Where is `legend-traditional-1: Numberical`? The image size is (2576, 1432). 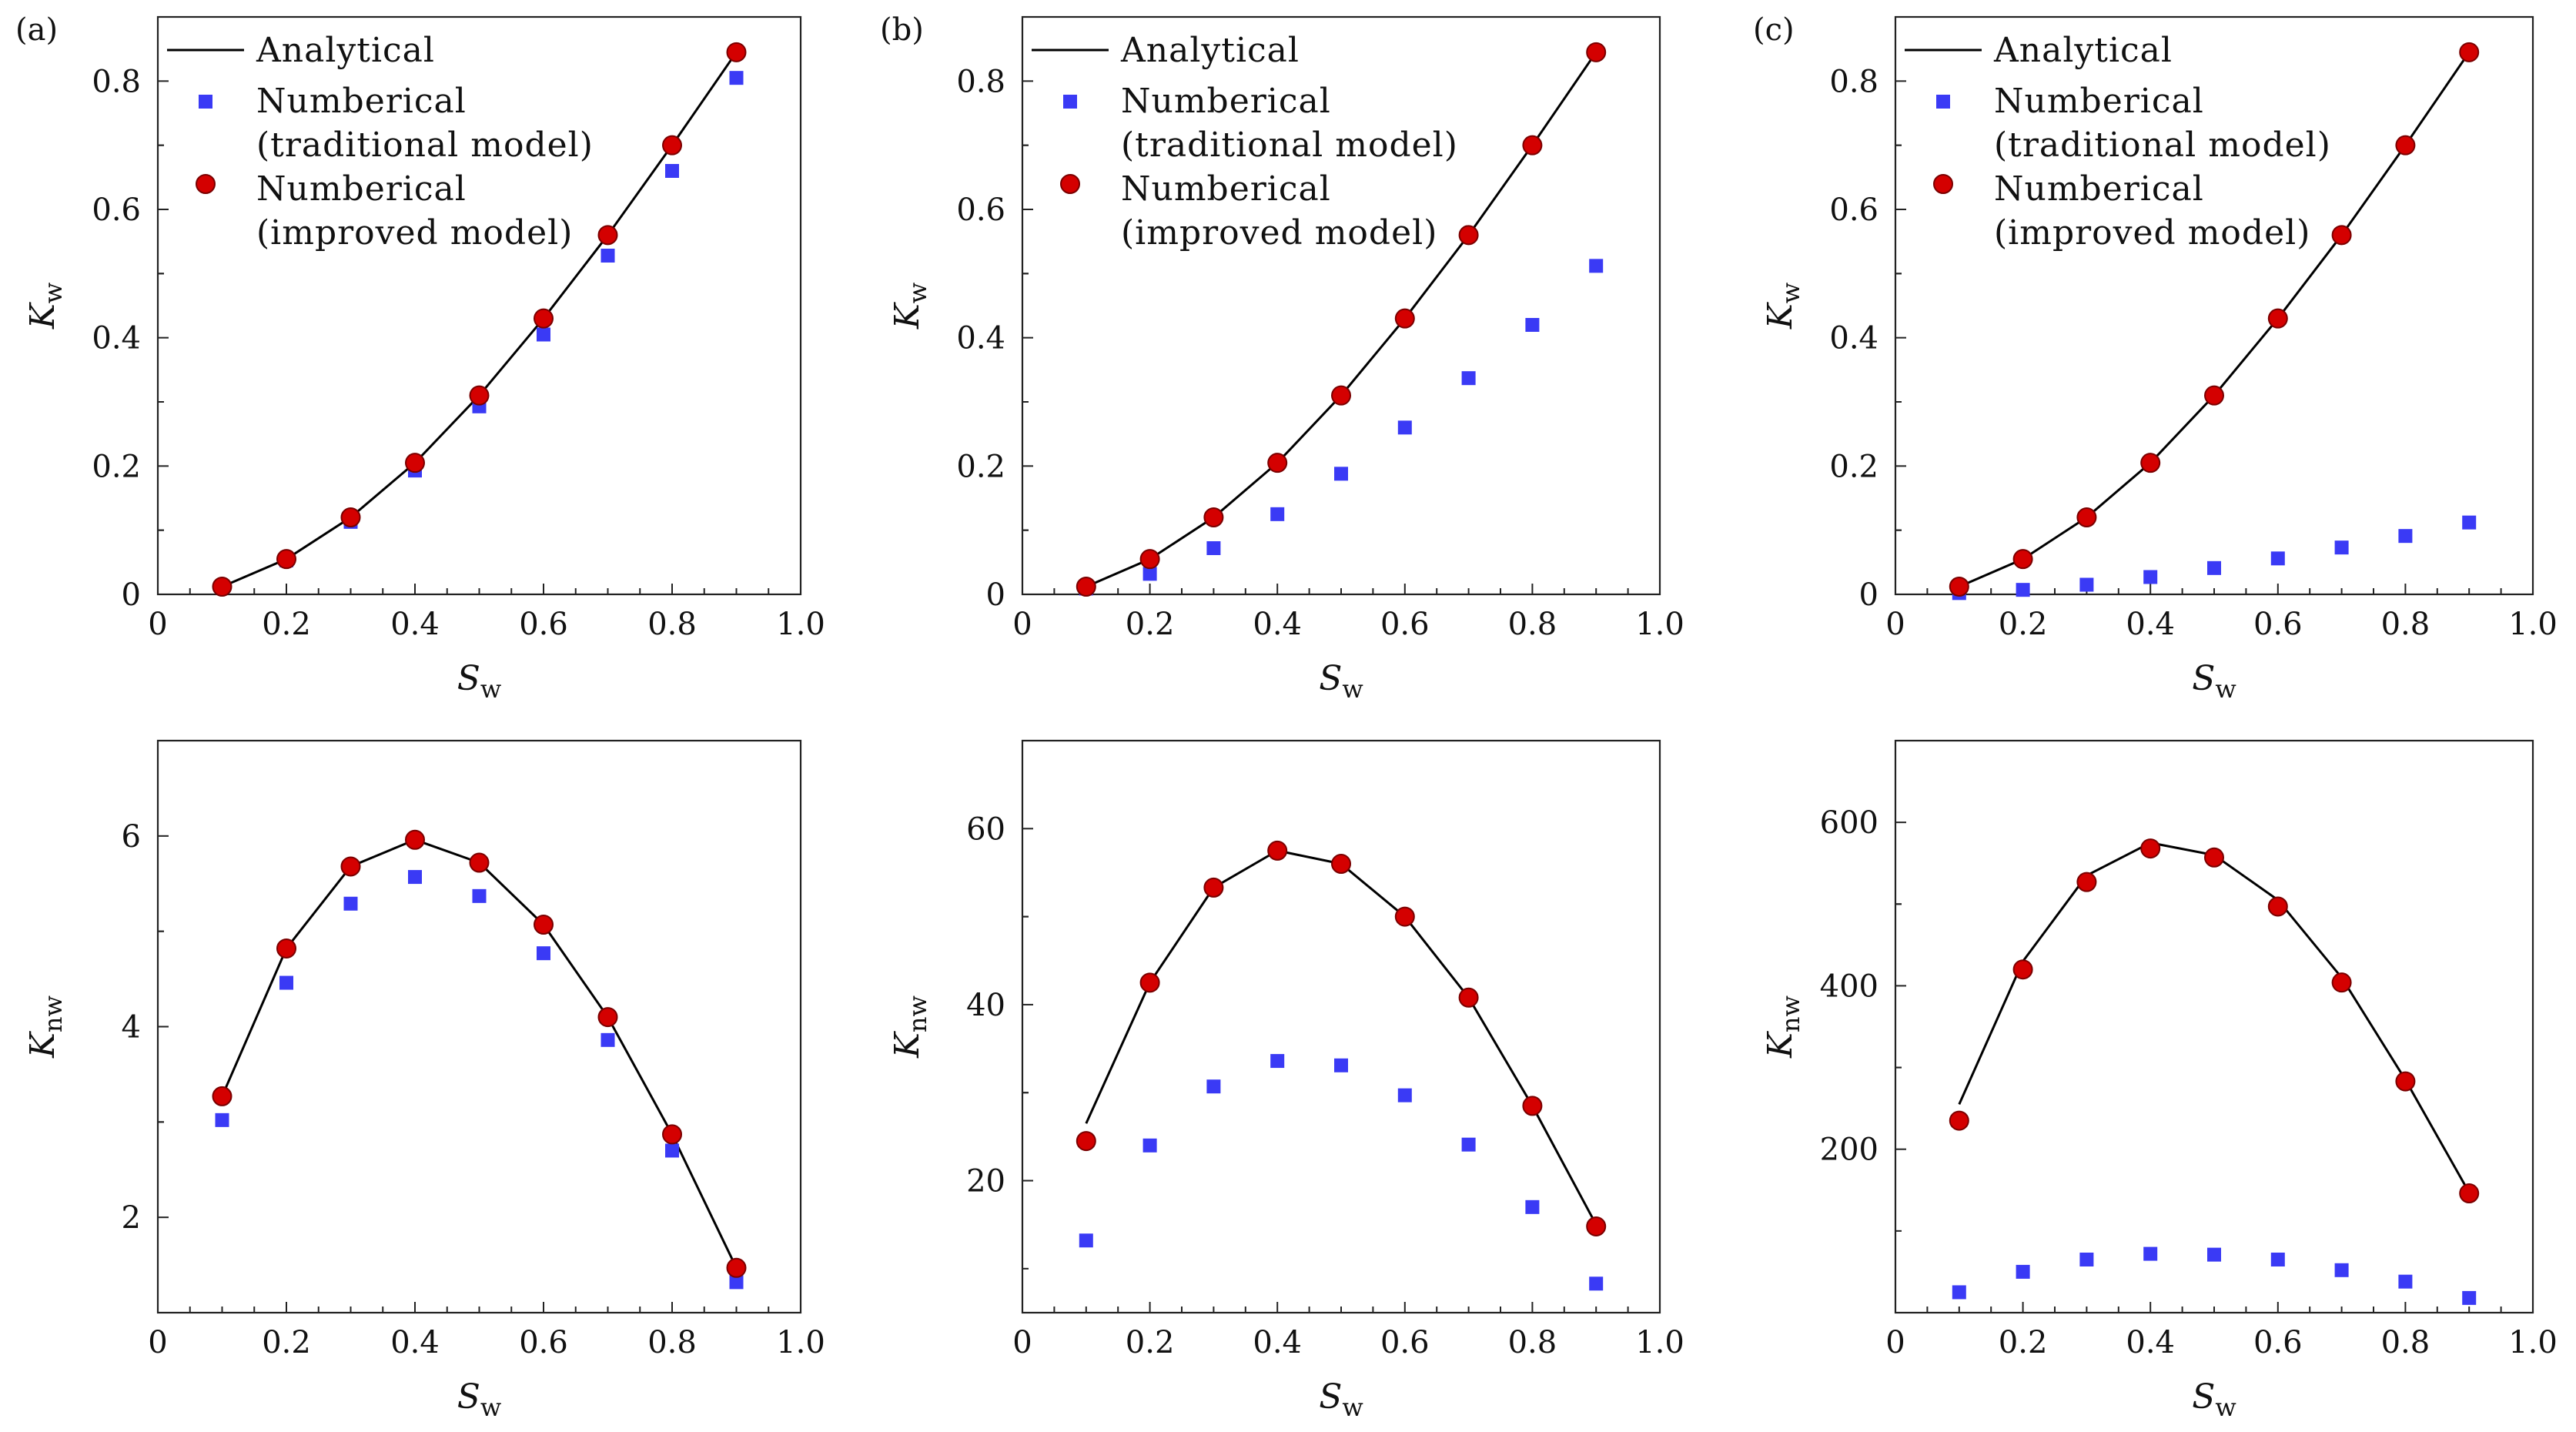
legend-traditional-1: Numberical is located at coordinates (1226, 101).